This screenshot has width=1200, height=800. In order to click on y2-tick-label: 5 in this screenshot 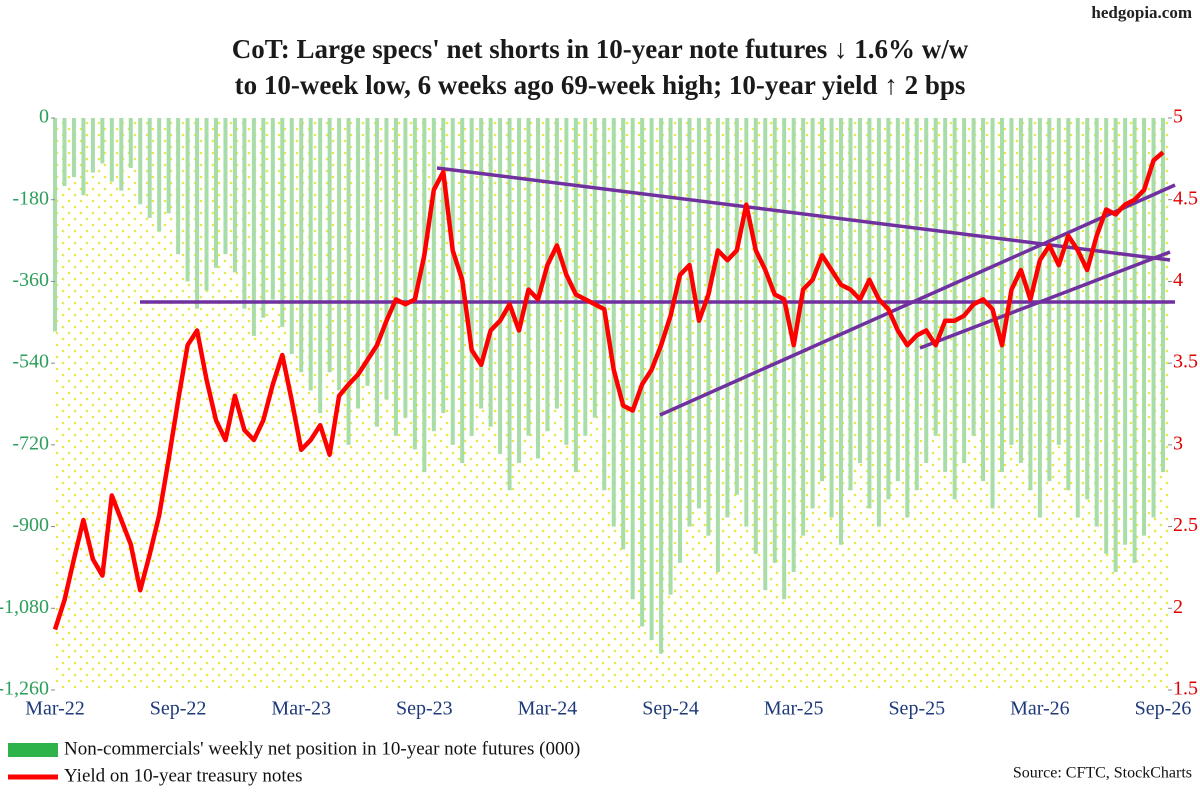, I will do `click(1178, 117)`.